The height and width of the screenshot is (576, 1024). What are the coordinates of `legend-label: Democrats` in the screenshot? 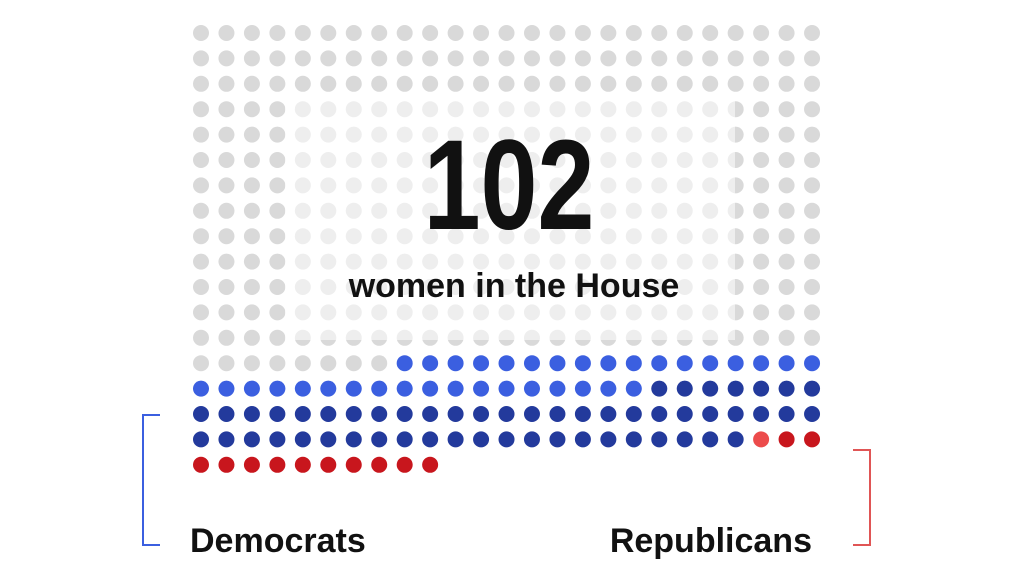 It's located at (278, 541).